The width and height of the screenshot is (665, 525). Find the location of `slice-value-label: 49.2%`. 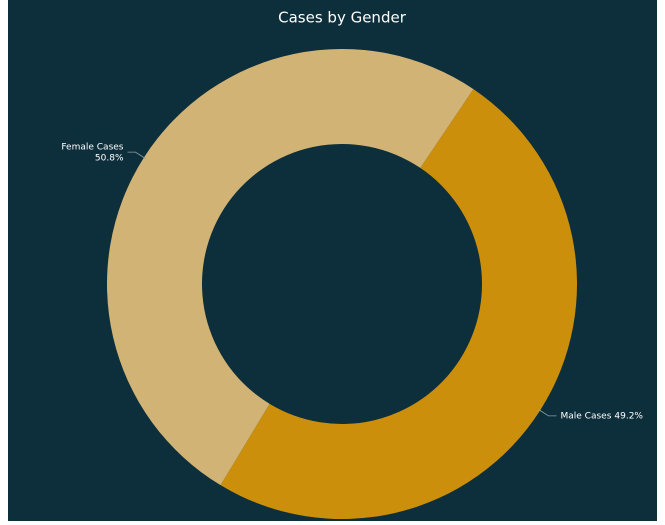

slice-value-label: 49.2% is located at coordinates (628, 416).